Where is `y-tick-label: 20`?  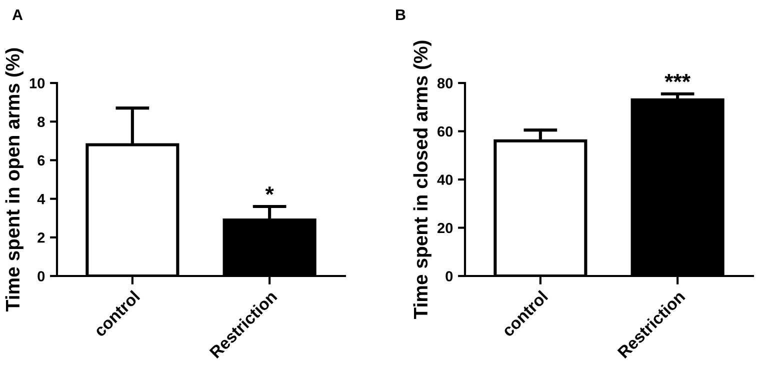 y-tick-label: 20 is located at coordinates (445, 228).